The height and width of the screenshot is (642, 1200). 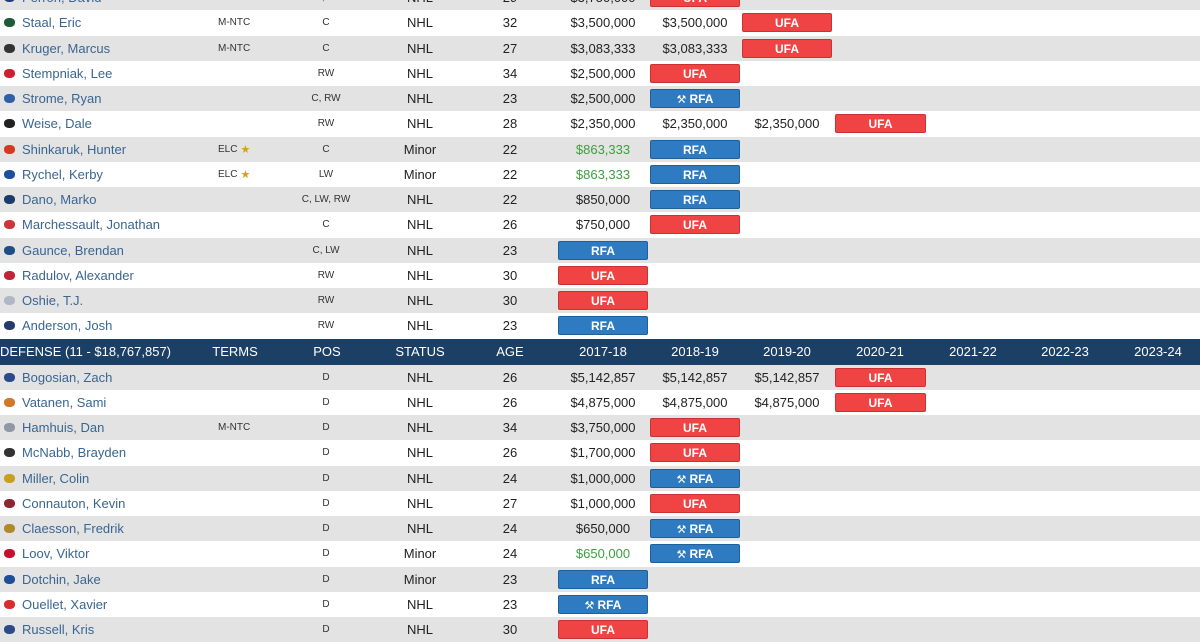 What do you see at coordinates (73, 528) in the screenshot?
I see `player-name-link: Claesson, Fredrik` at bounding box center [73, 528].